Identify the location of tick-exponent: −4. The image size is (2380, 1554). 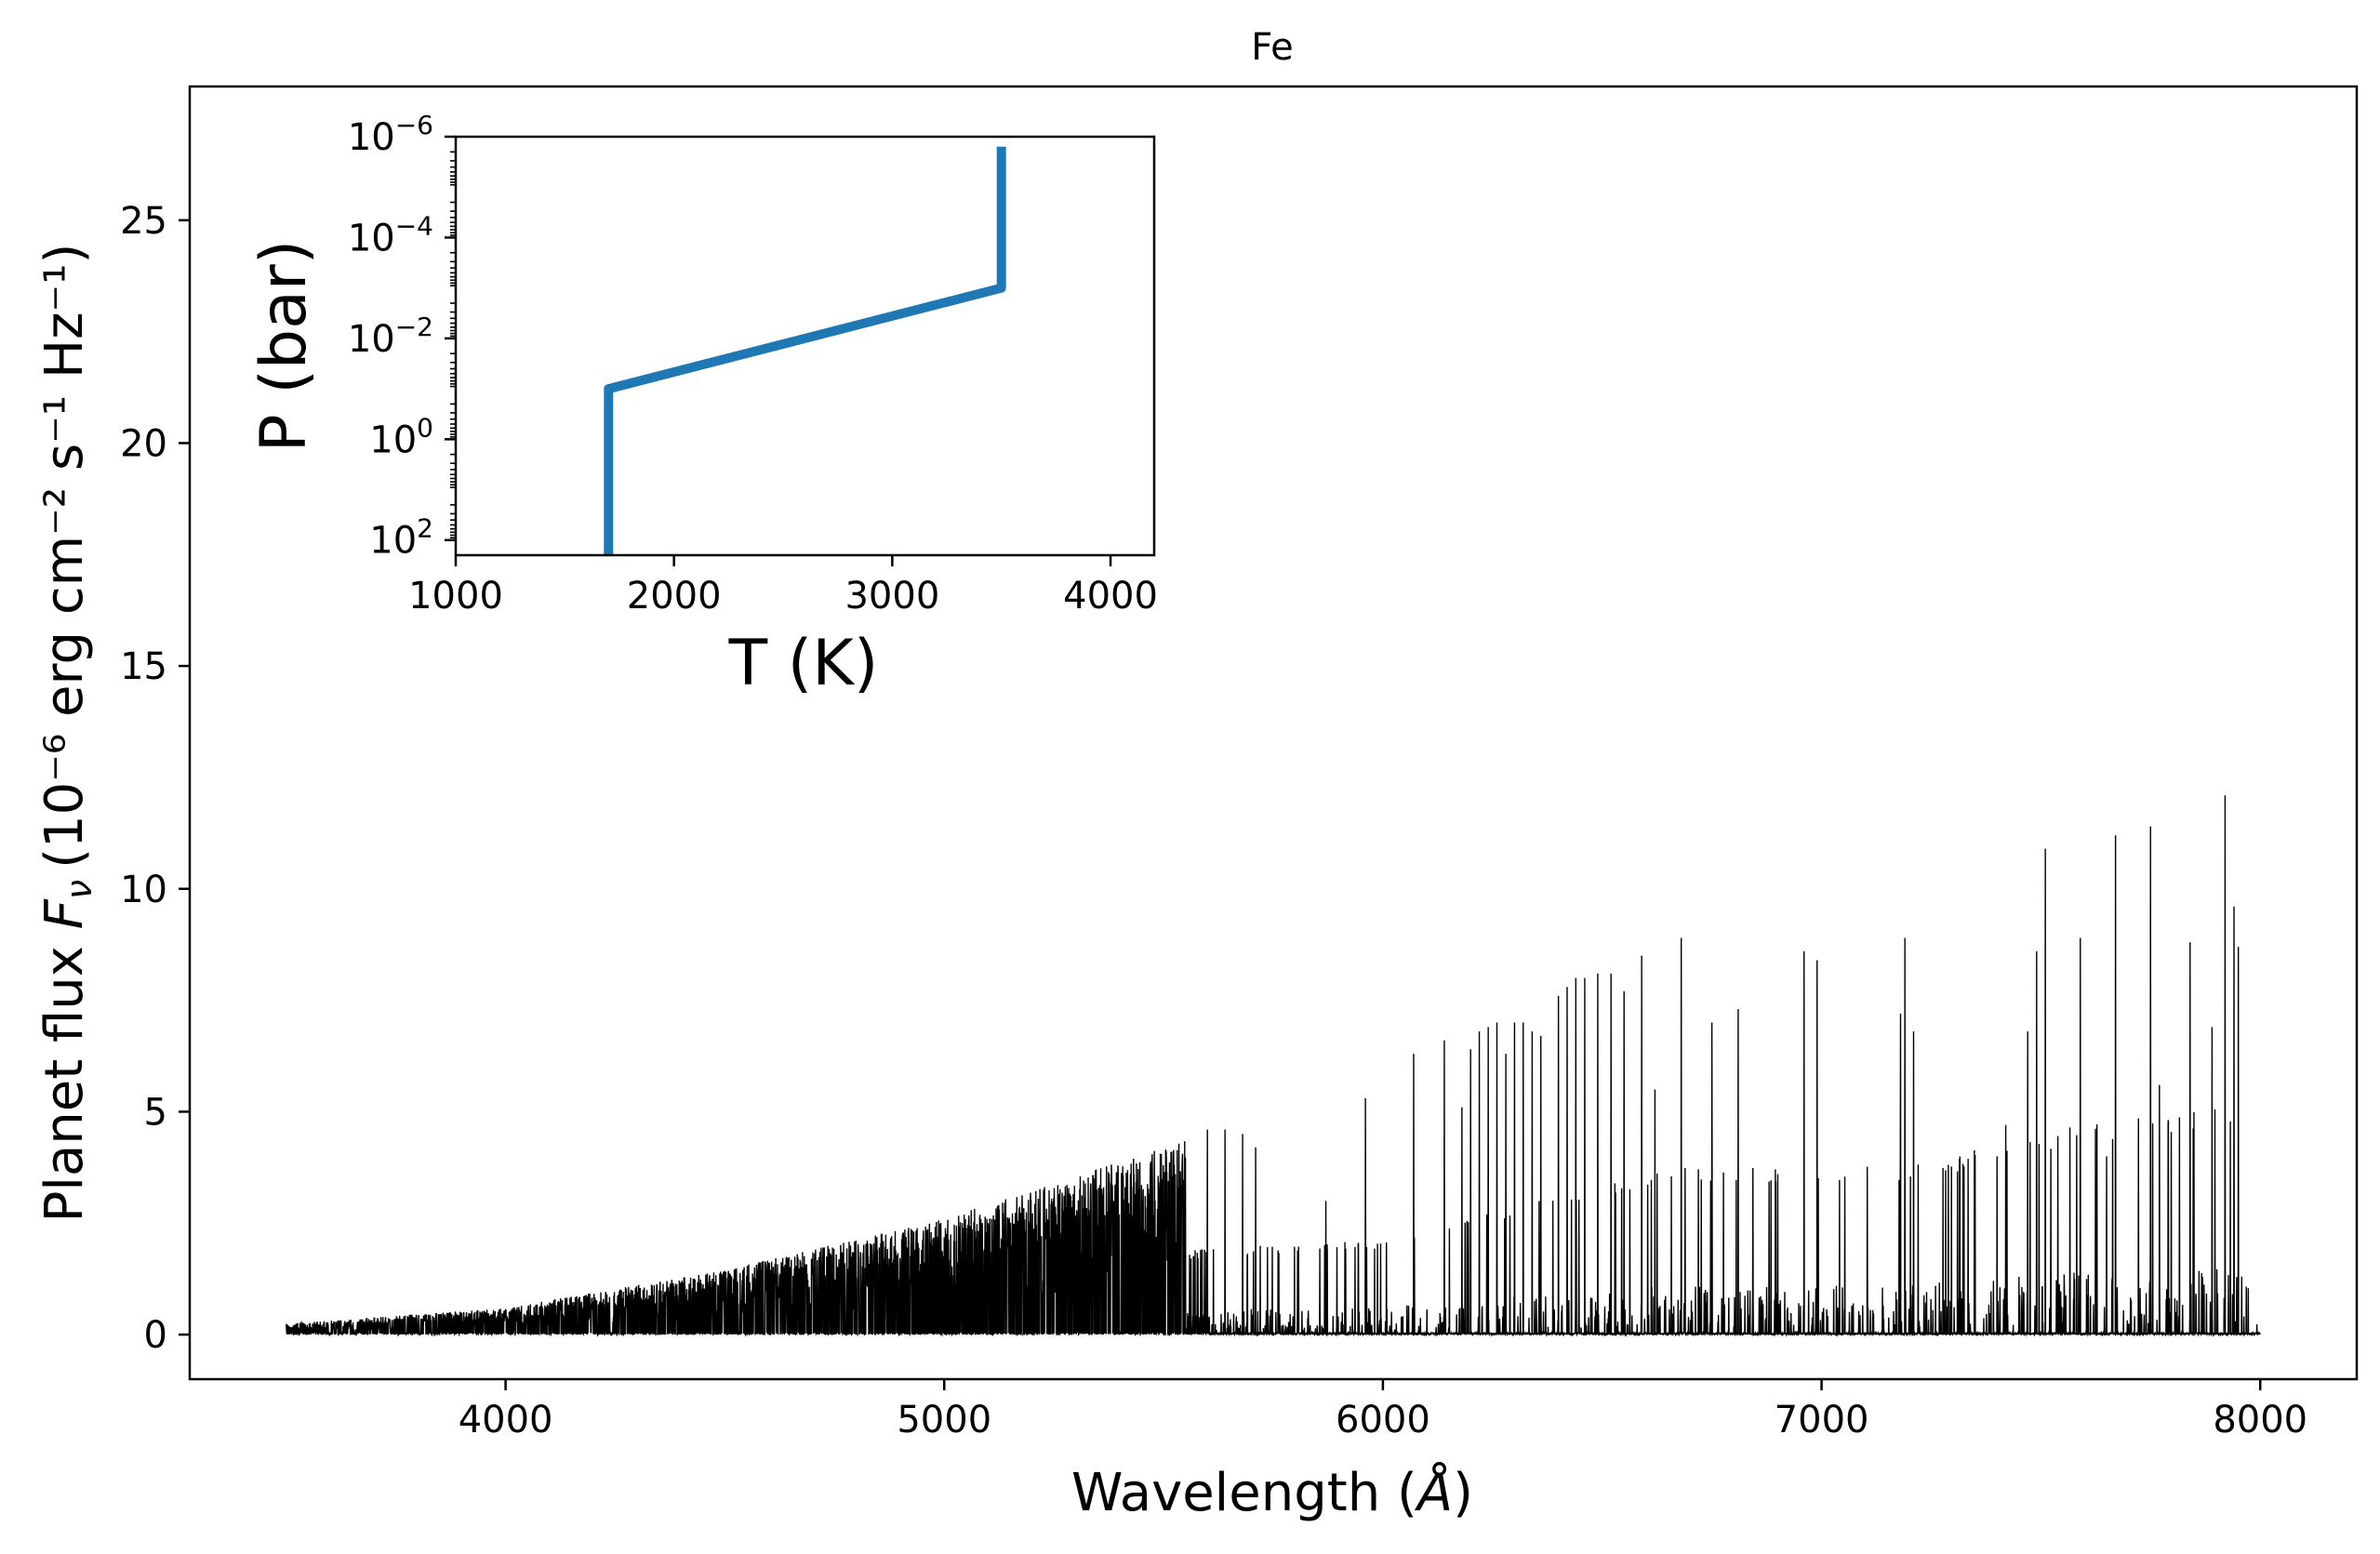
(414, 225).